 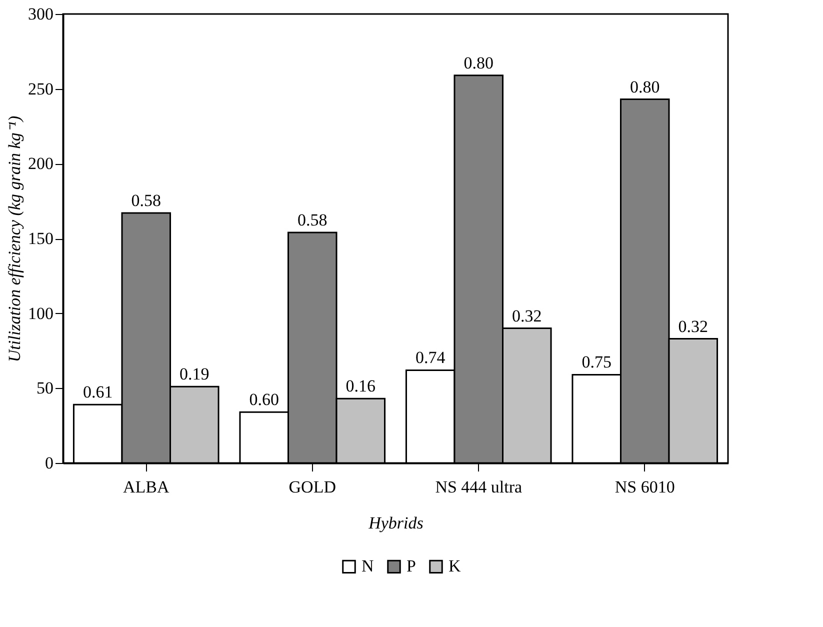 What do you see at coordinates (41, 88) in the screenshot?
I see `y-tick-label: 250` at bounding box center [41, 88].